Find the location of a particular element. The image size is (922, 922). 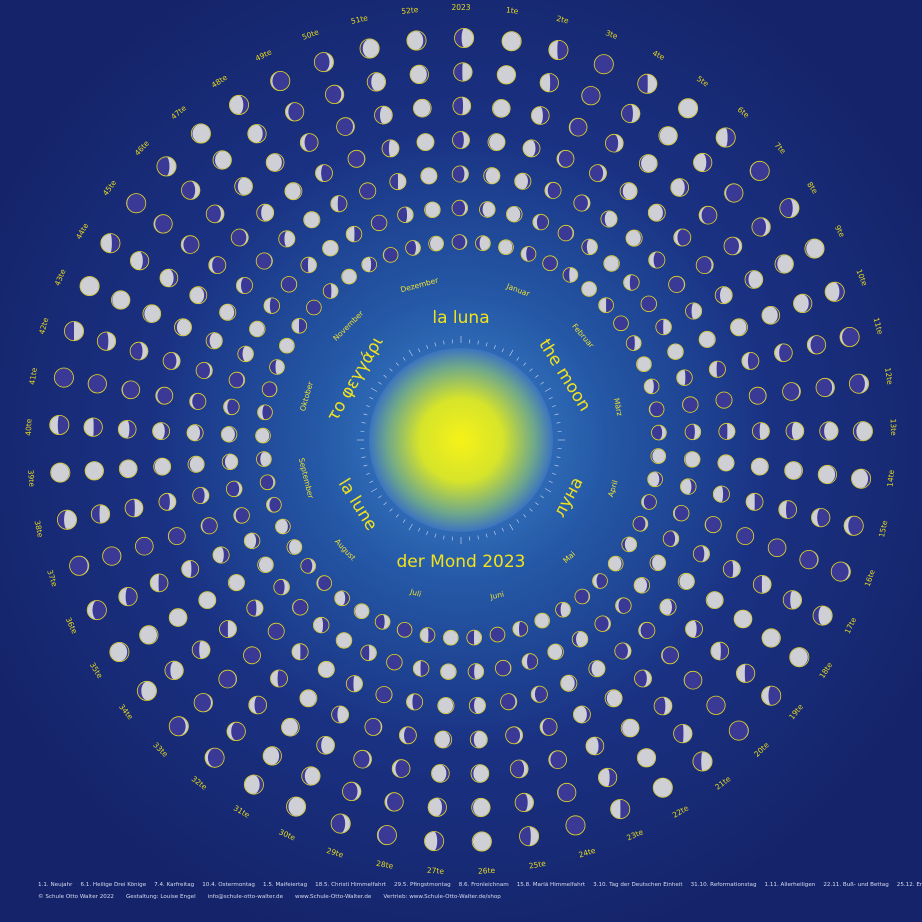

holiday: 25.12. Erster Weihnachtsfeiertag is located at coordinates (909, 885).